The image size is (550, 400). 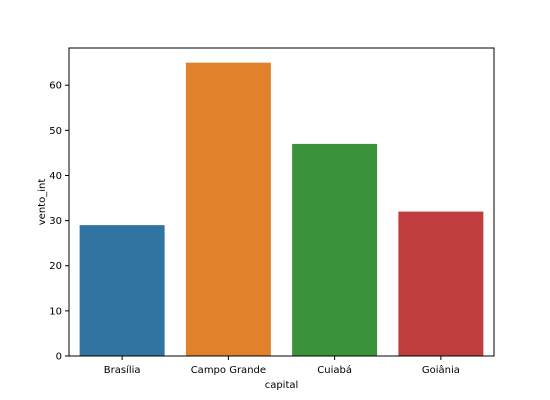 I want to click on x-tick-label: Brasília, so click(x=122, y=370).